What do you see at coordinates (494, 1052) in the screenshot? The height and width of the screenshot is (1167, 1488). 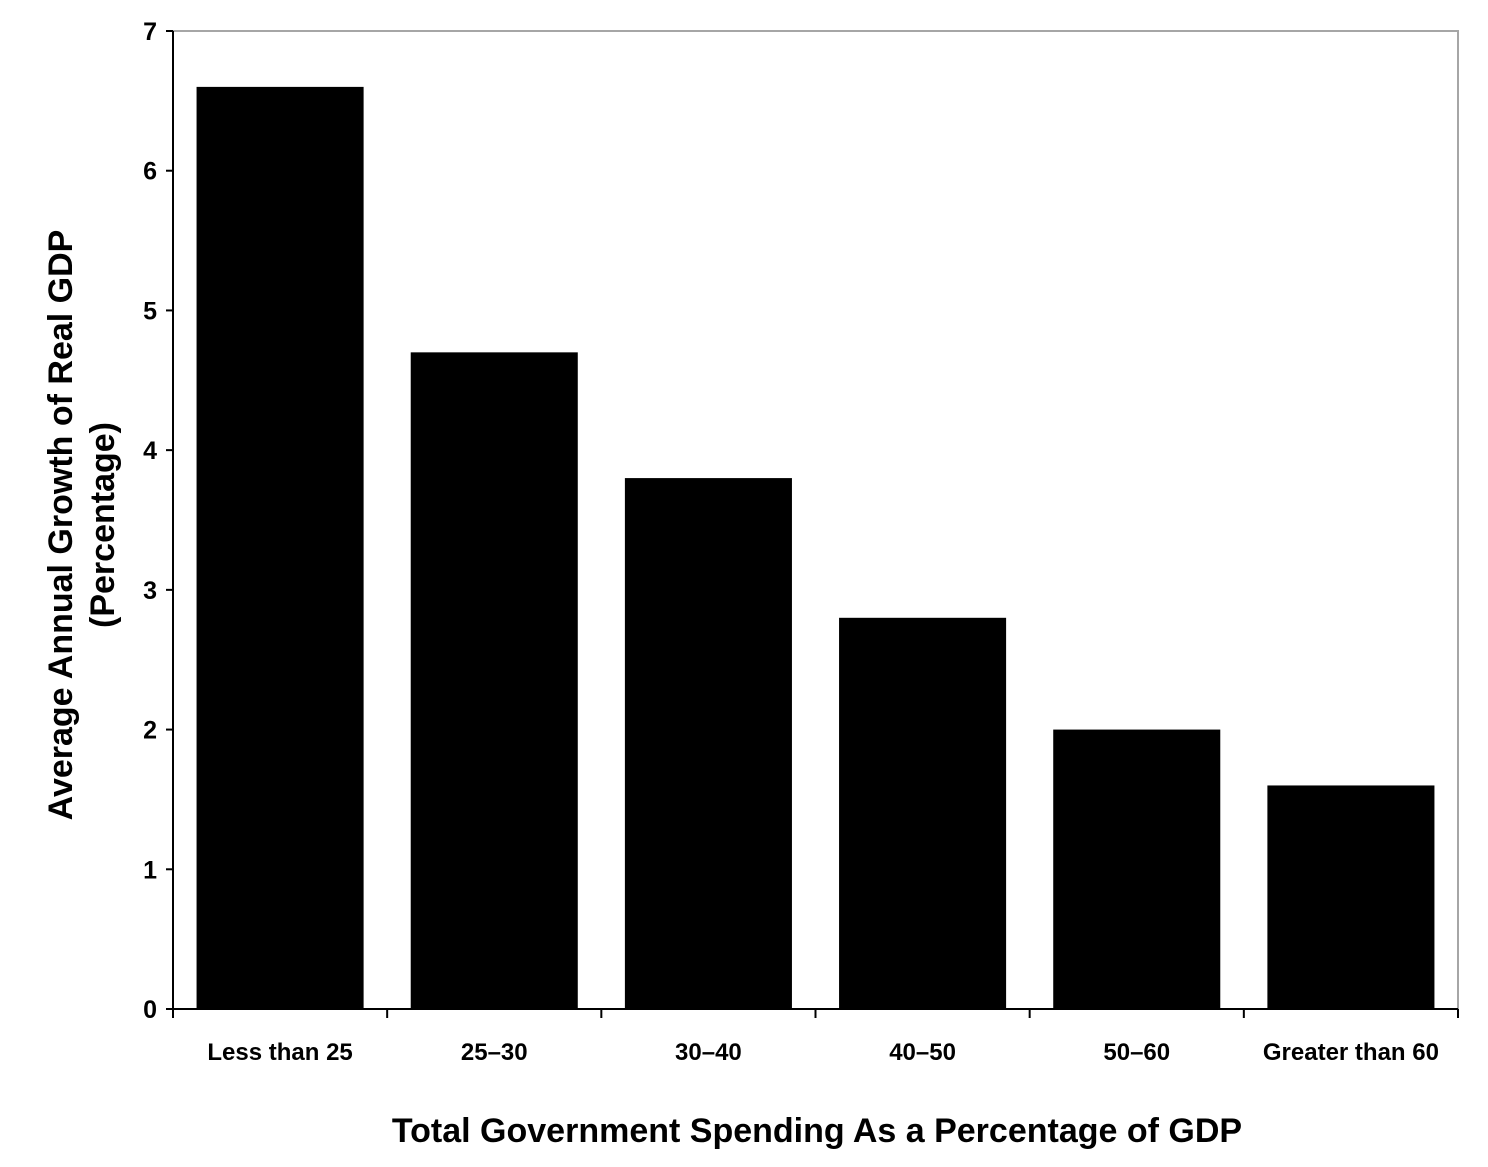 I see `x-tick-label: 25–30` at bounding box center [494, 1052].